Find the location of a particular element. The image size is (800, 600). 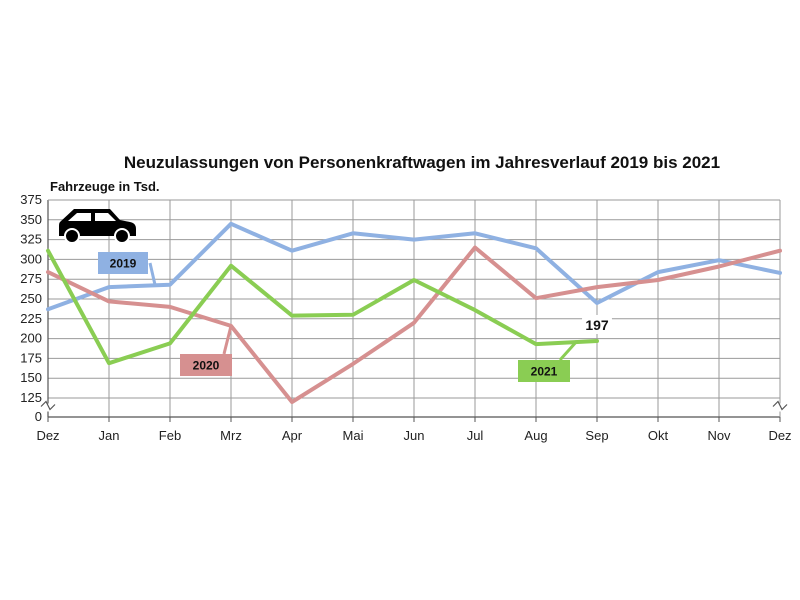

x-tick-label: Sep is located at coordinates (596, 435).